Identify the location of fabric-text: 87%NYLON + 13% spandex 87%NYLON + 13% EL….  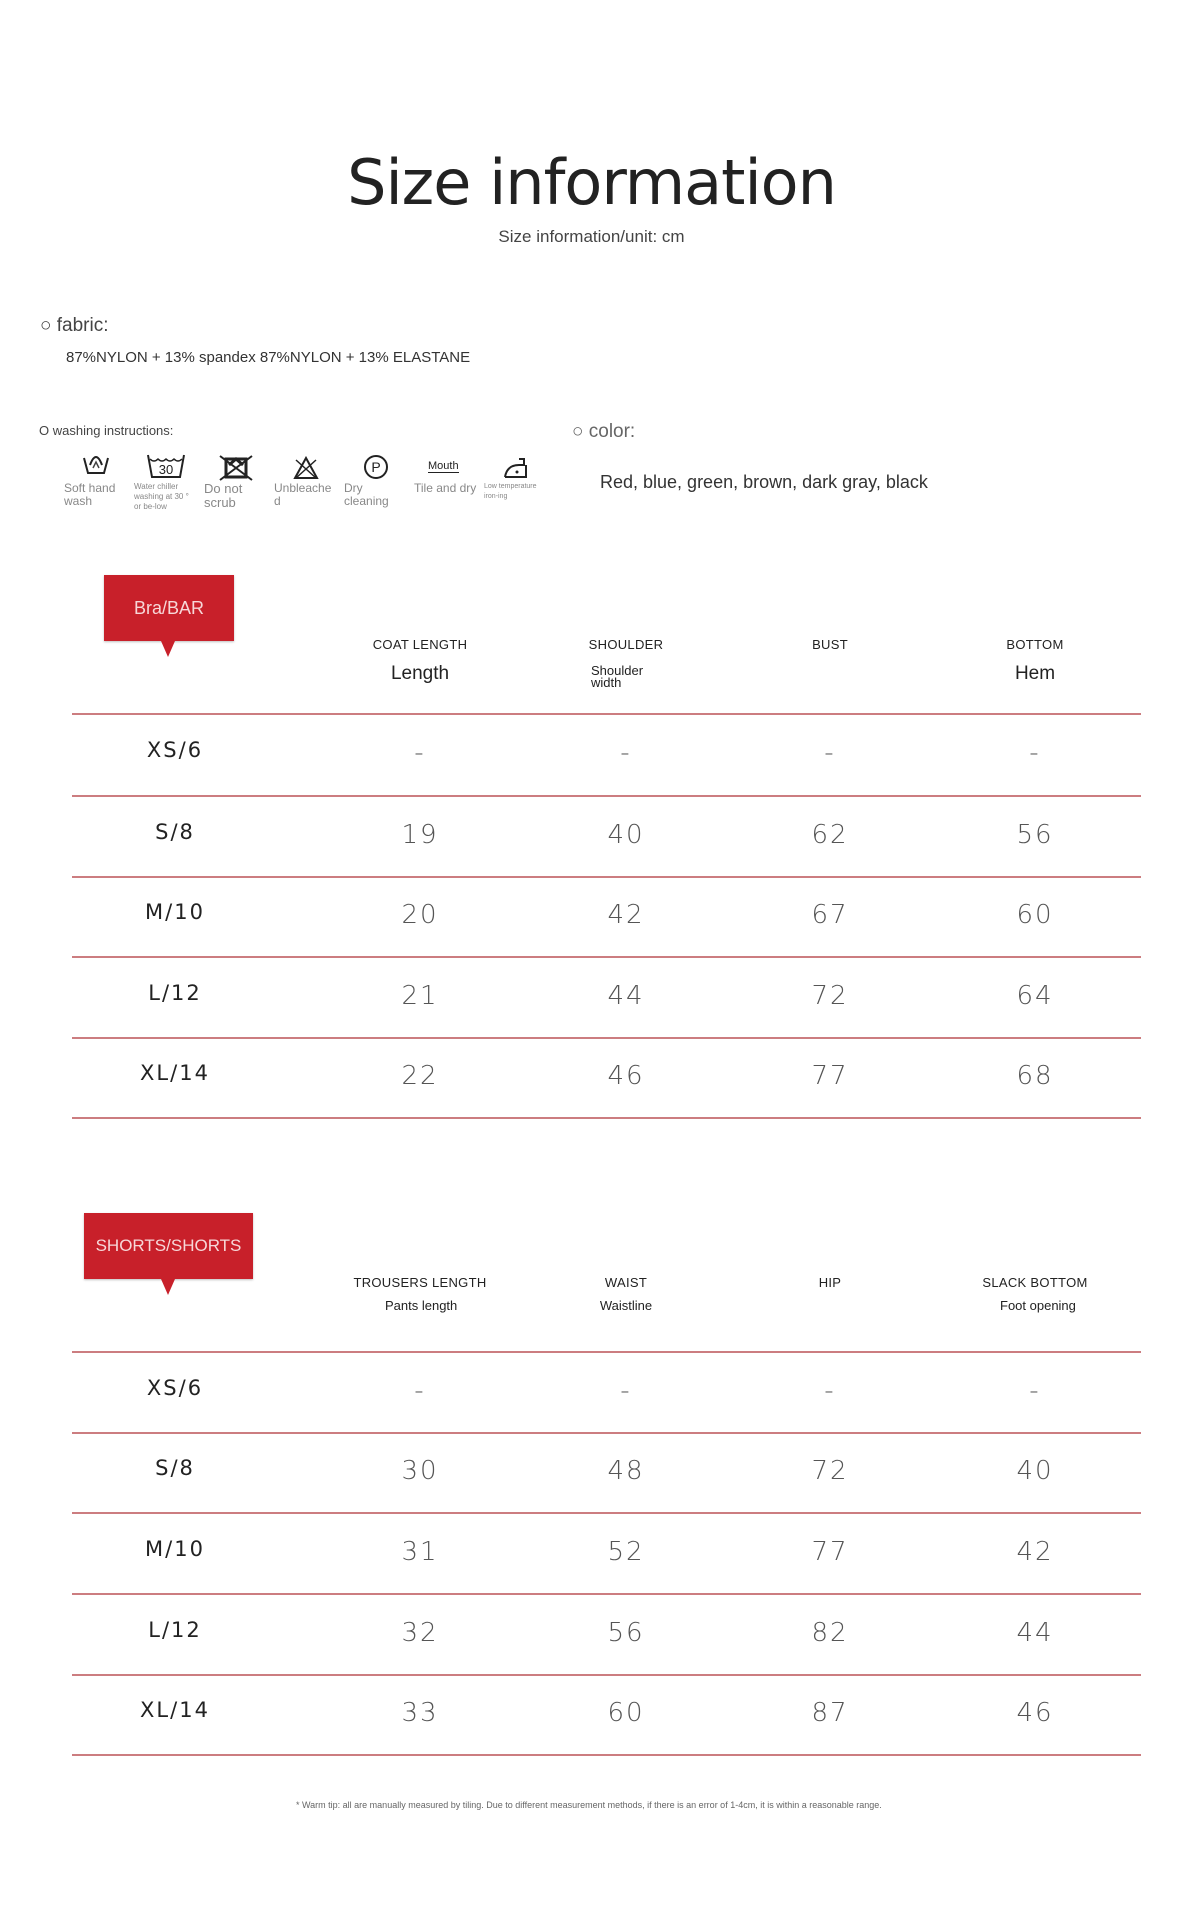
(268, 357).